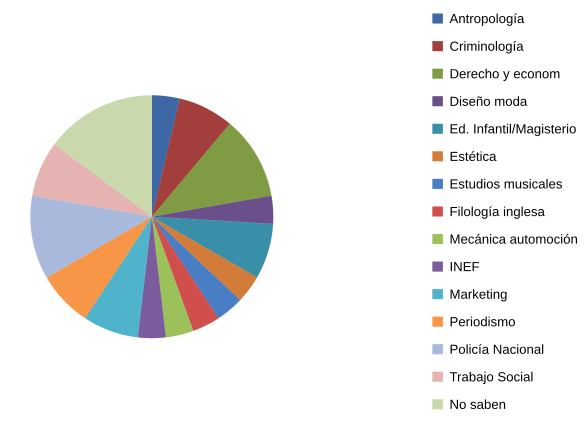 Image resolution: width=584 pixels, height=425 pixels. I want to click on legend-label: Trabajo Social, so click(491, 378).